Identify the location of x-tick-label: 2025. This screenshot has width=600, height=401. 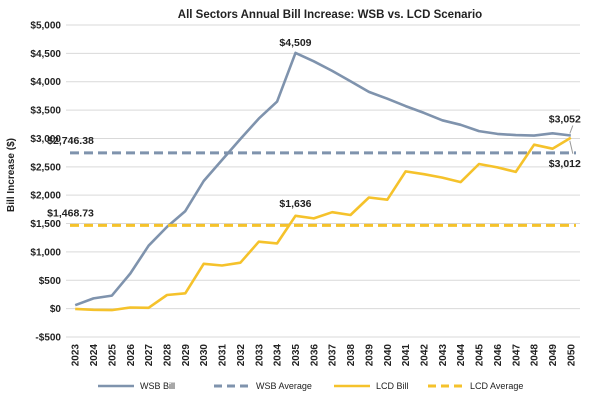
(112, 355).